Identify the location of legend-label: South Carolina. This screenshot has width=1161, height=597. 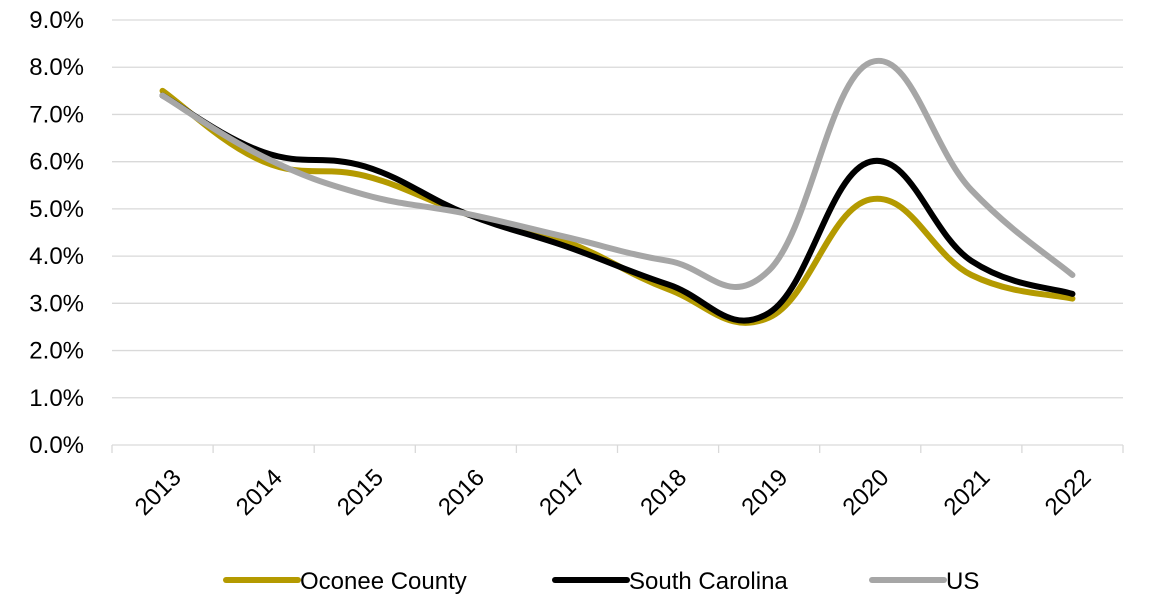
(708, 581).